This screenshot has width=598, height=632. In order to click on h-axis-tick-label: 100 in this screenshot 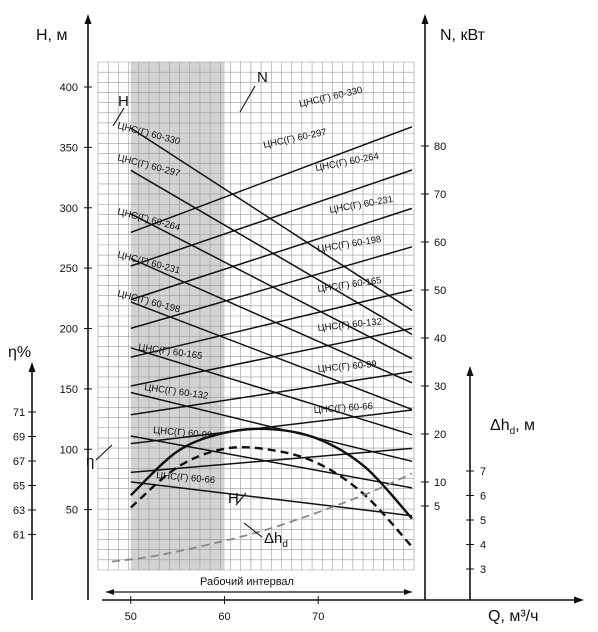, I will do `click(69, 450)`.